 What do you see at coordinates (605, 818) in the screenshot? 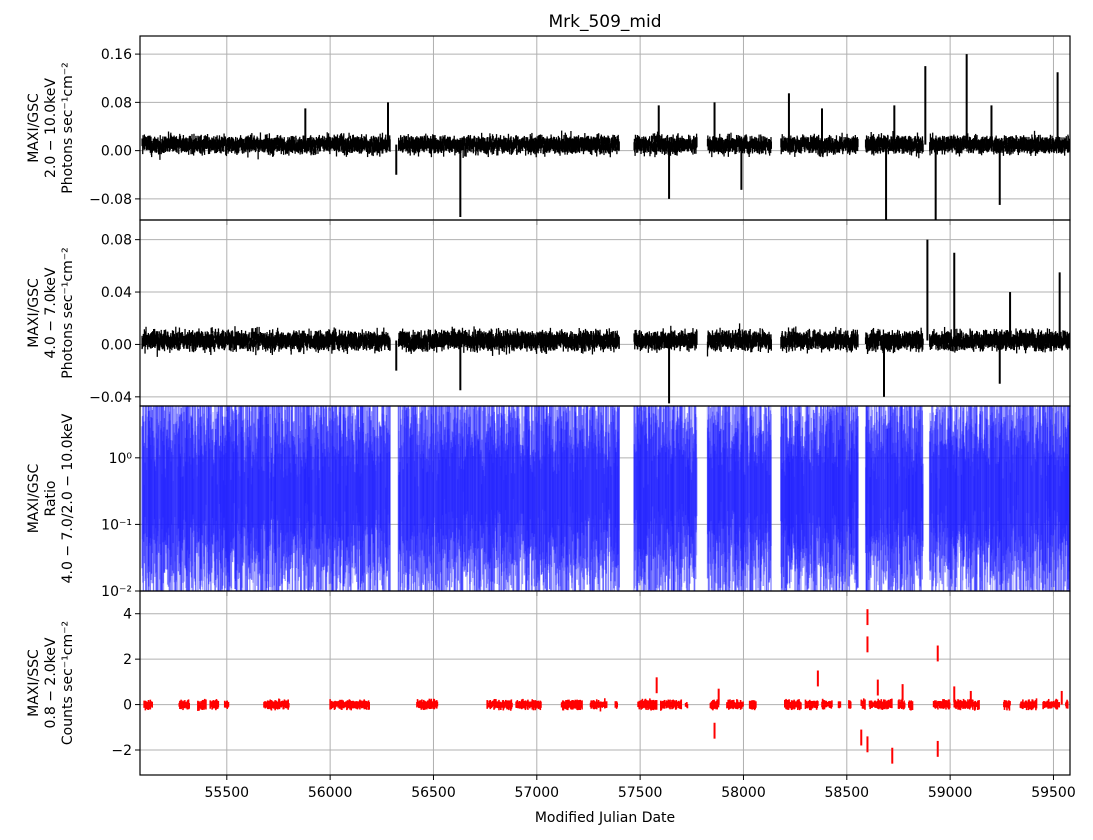
I see `x-axis-label: Modified Julian Date` at bounding box center [605, 818].